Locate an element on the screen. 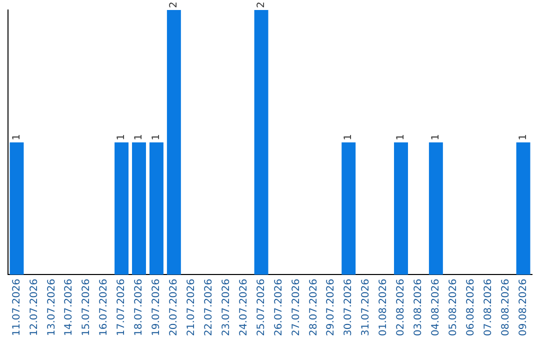 This screenshot has width=540, height=340. x-tick-label: 13.07.2026 is located at coordinates (52, 307).